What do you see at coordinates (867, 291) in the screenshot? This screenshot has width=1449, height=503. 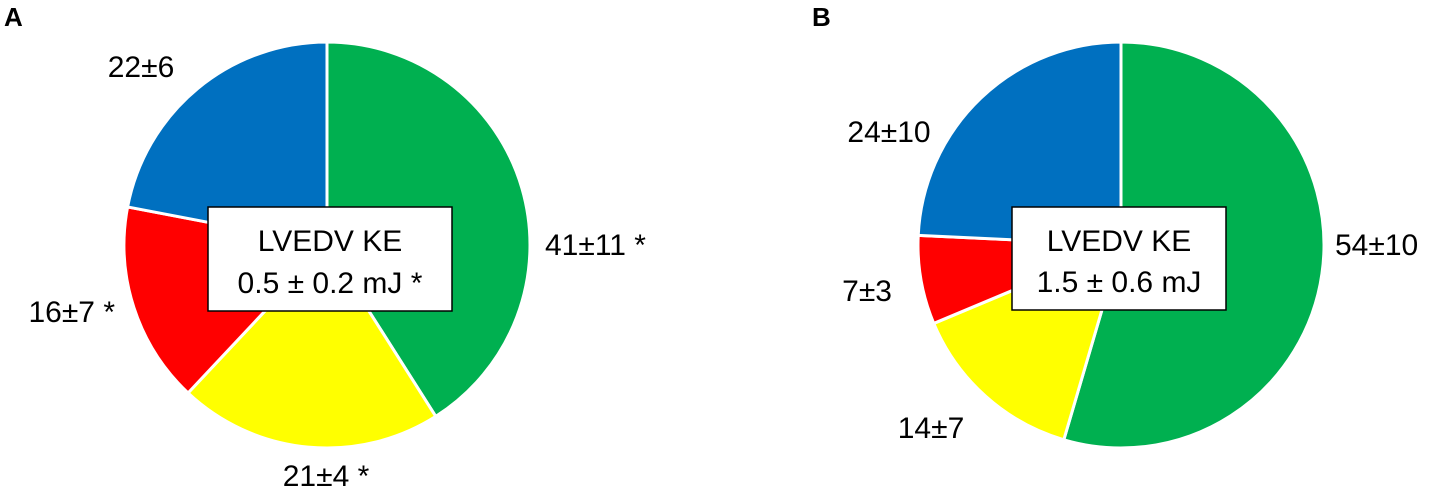 I see `pie-b-slice-label-3: 7±3` at bounding box center [867, 291].